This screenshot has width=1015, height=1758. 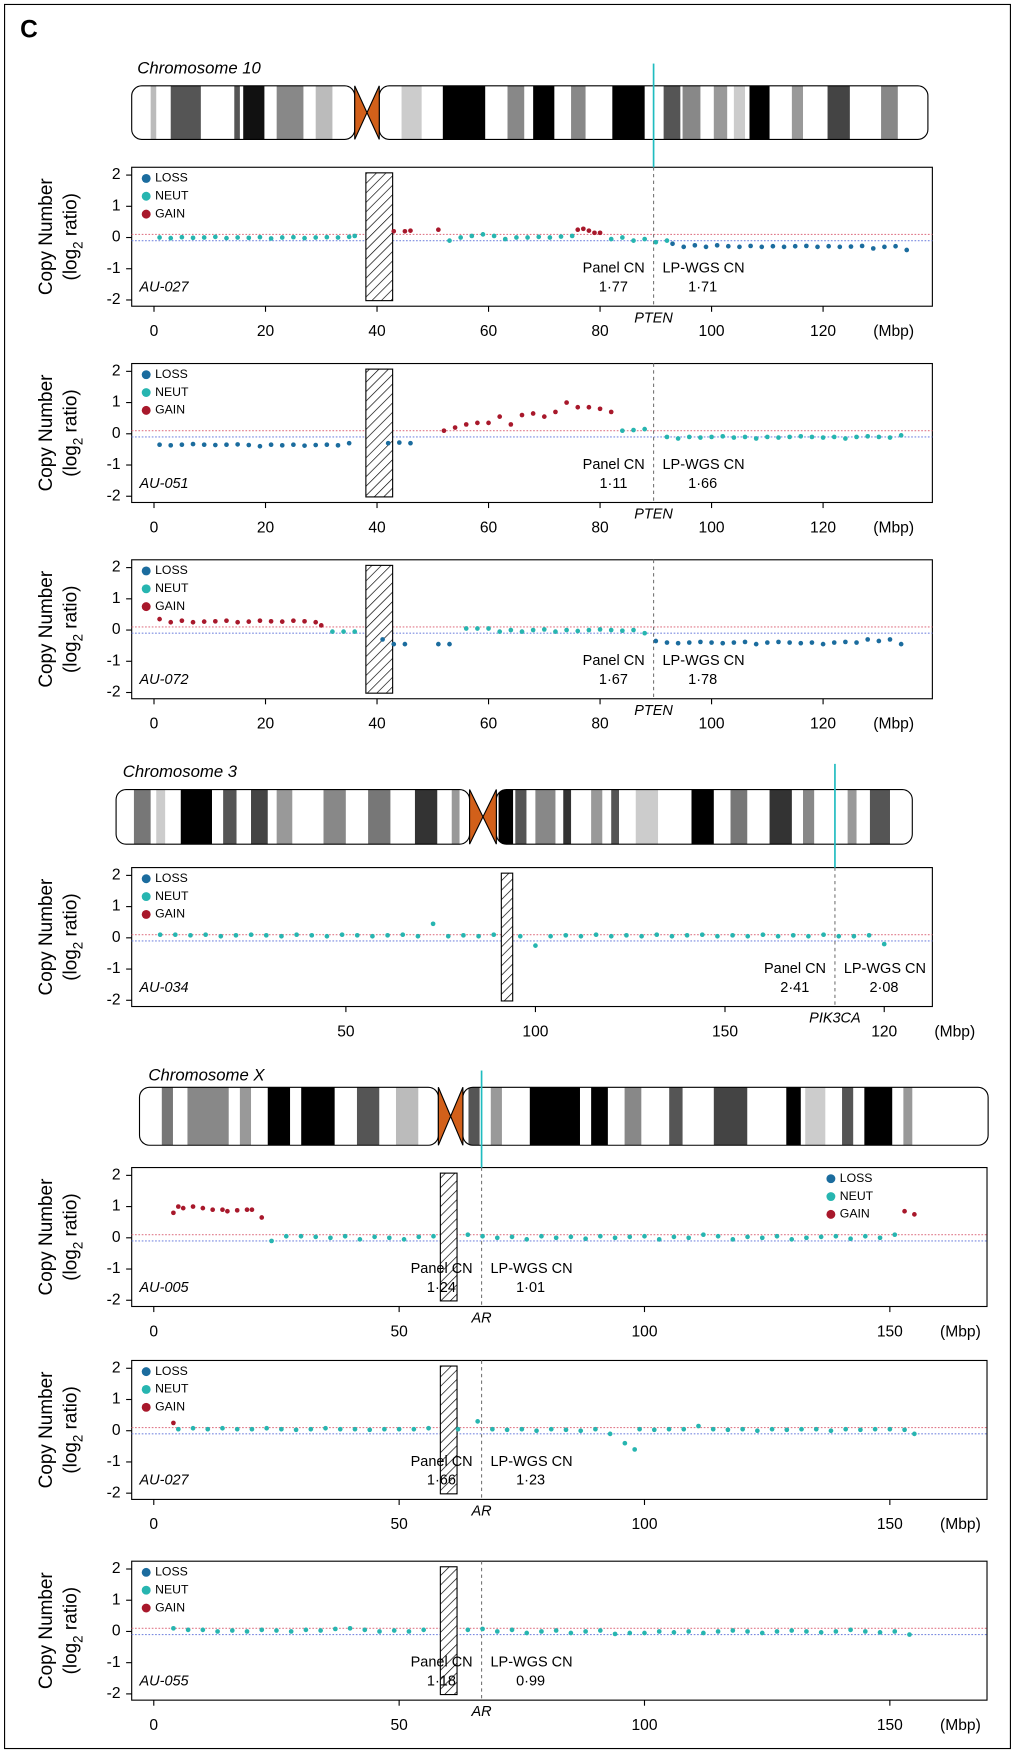 What do you see at coordinates (702, 680) in the screenshot?
I see `wgs-cn-value: 1·78` at bounding box center [702, 680].